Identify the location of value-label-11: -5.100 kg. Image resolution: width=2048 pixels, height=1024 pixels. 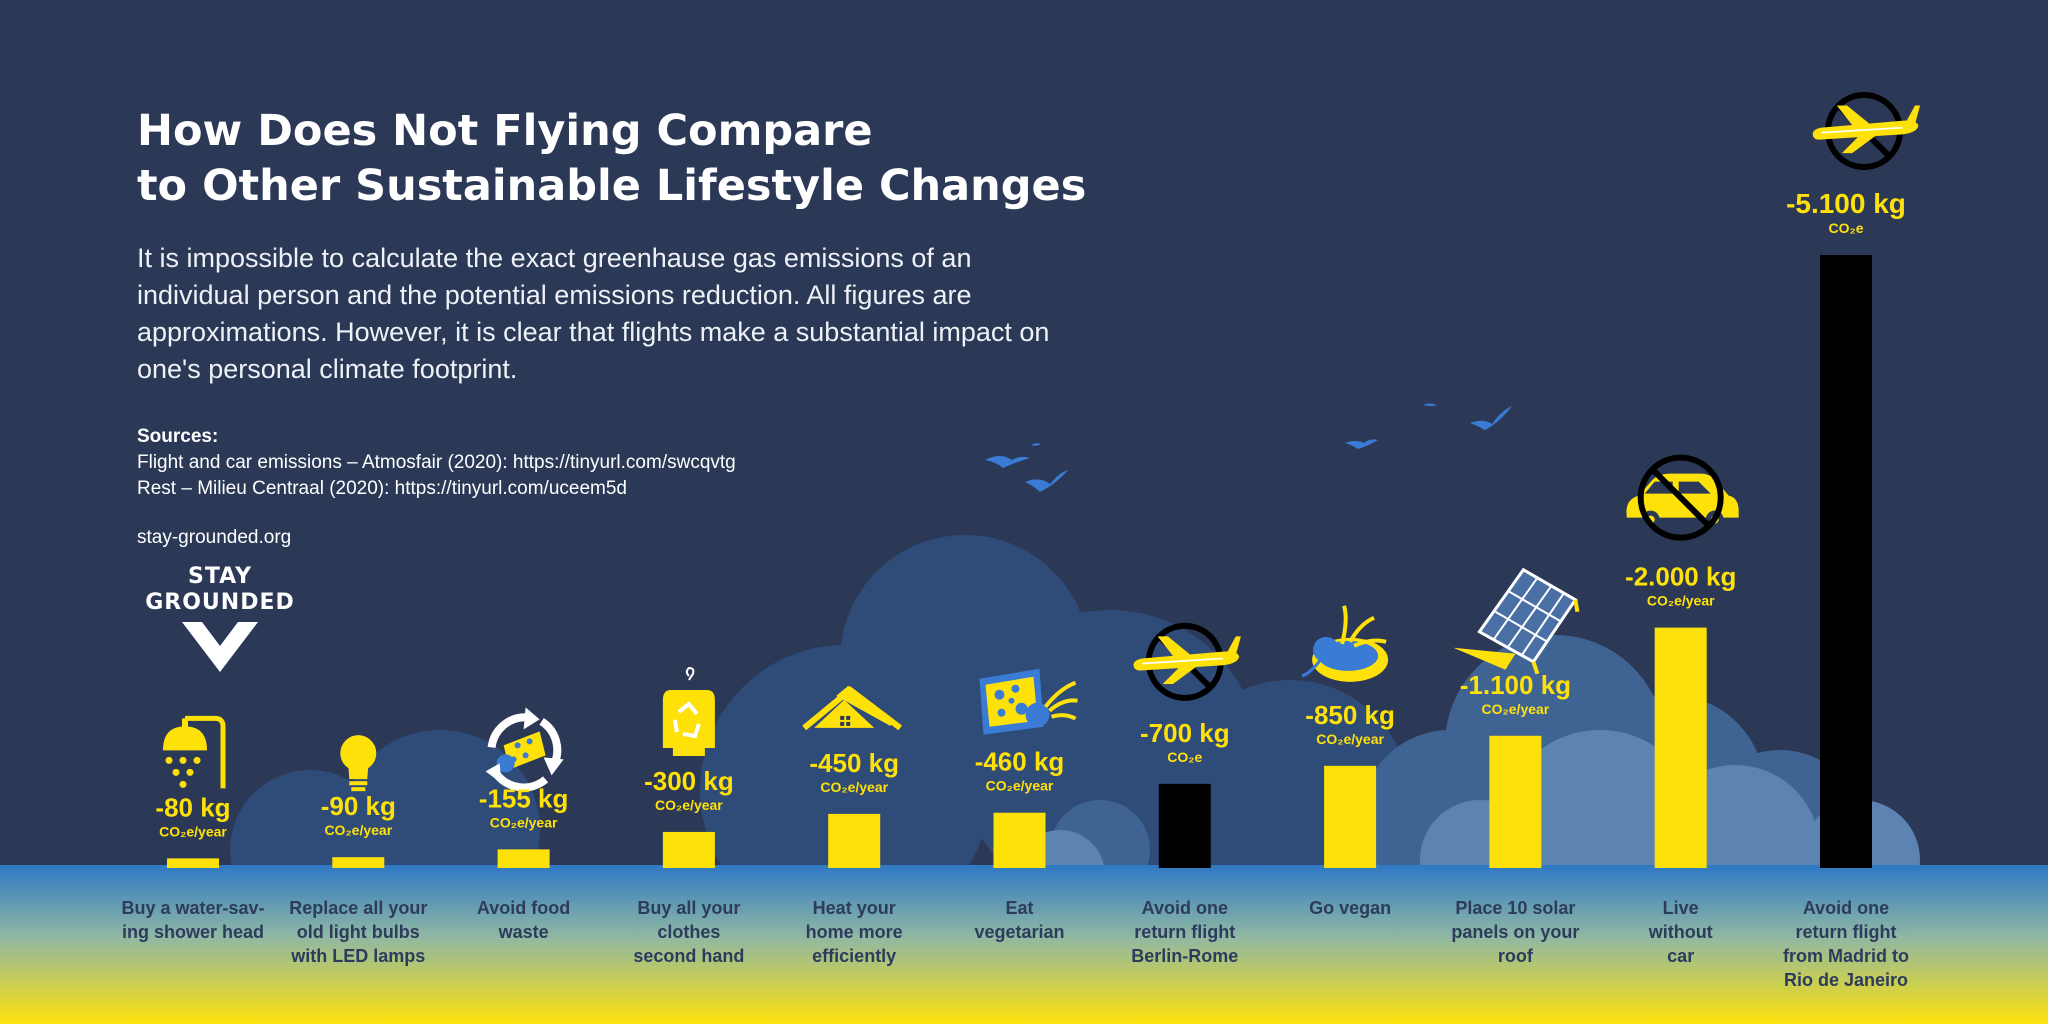
(1846, 203).